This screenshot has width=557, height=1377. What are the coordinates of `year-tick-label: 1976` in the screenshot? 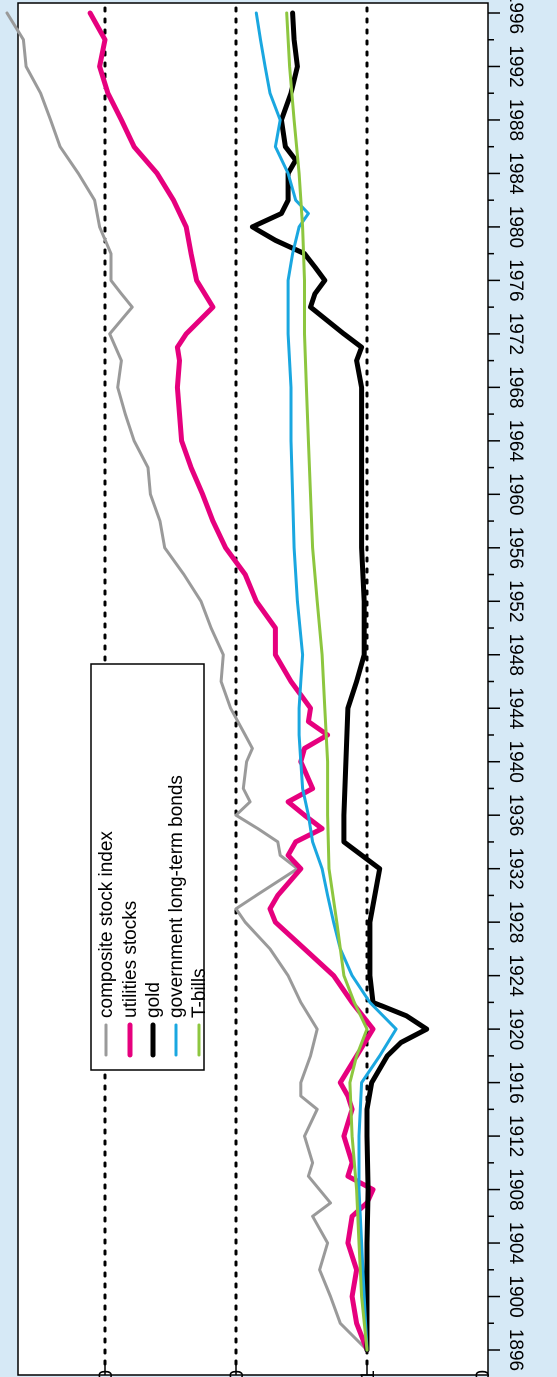 It's located at (515, 280).